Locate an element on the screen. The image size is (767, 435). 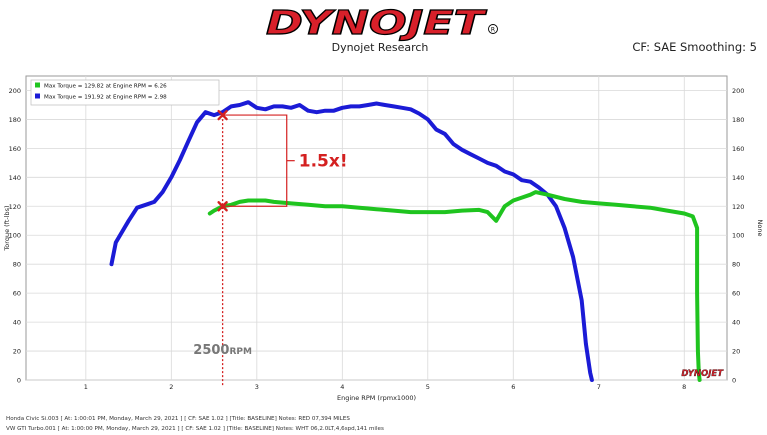
y-tick-label: 160 is located at coordinates (15, 149).